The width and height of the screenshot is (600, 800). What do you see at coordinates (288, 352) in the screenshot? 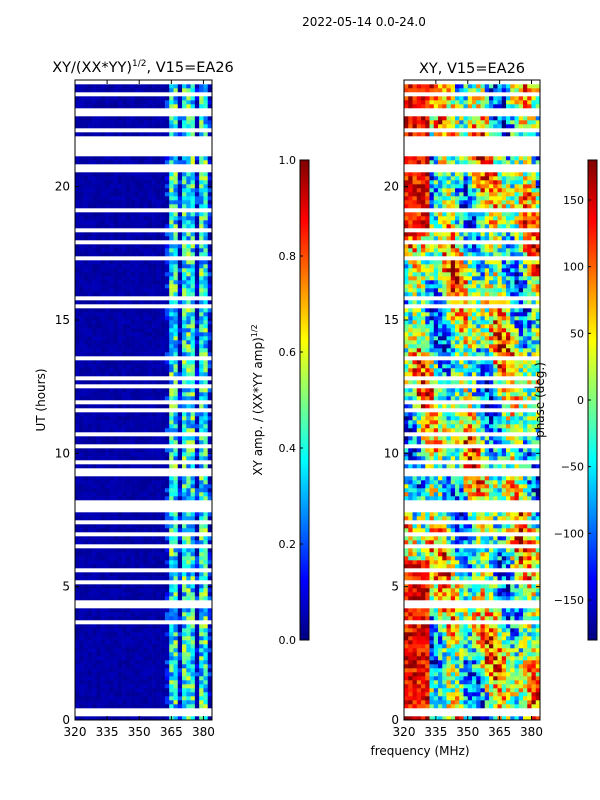
I see `amplitude-colorbar-tick-label: 0.6` at bounding box center [288, 352].